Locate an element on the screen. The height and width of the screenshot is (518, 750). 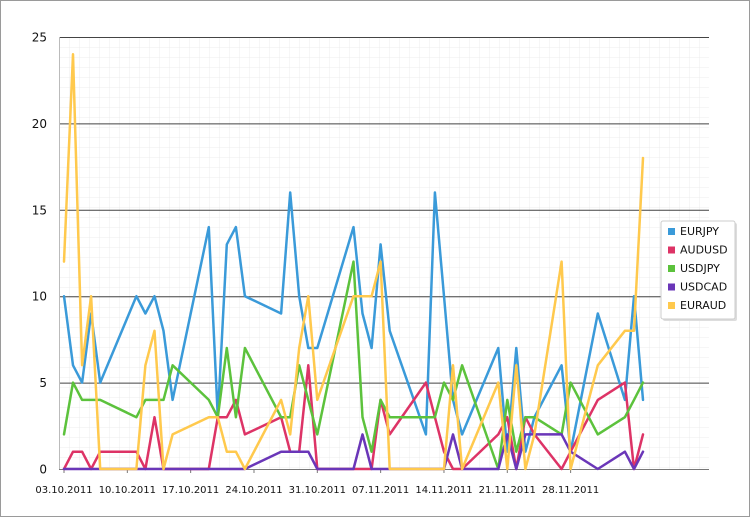
y-tick-label: 20 is located at coordinates (39, 124).